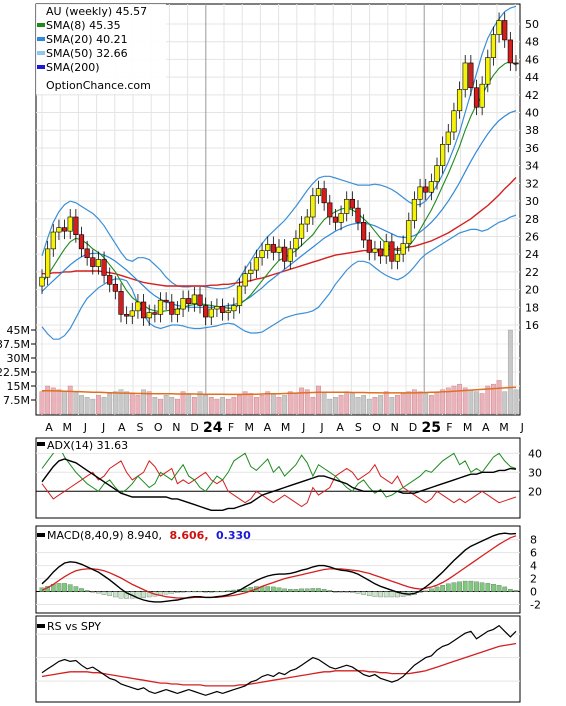  I want to click on macd-tick-label: 8, so click(533, 540).